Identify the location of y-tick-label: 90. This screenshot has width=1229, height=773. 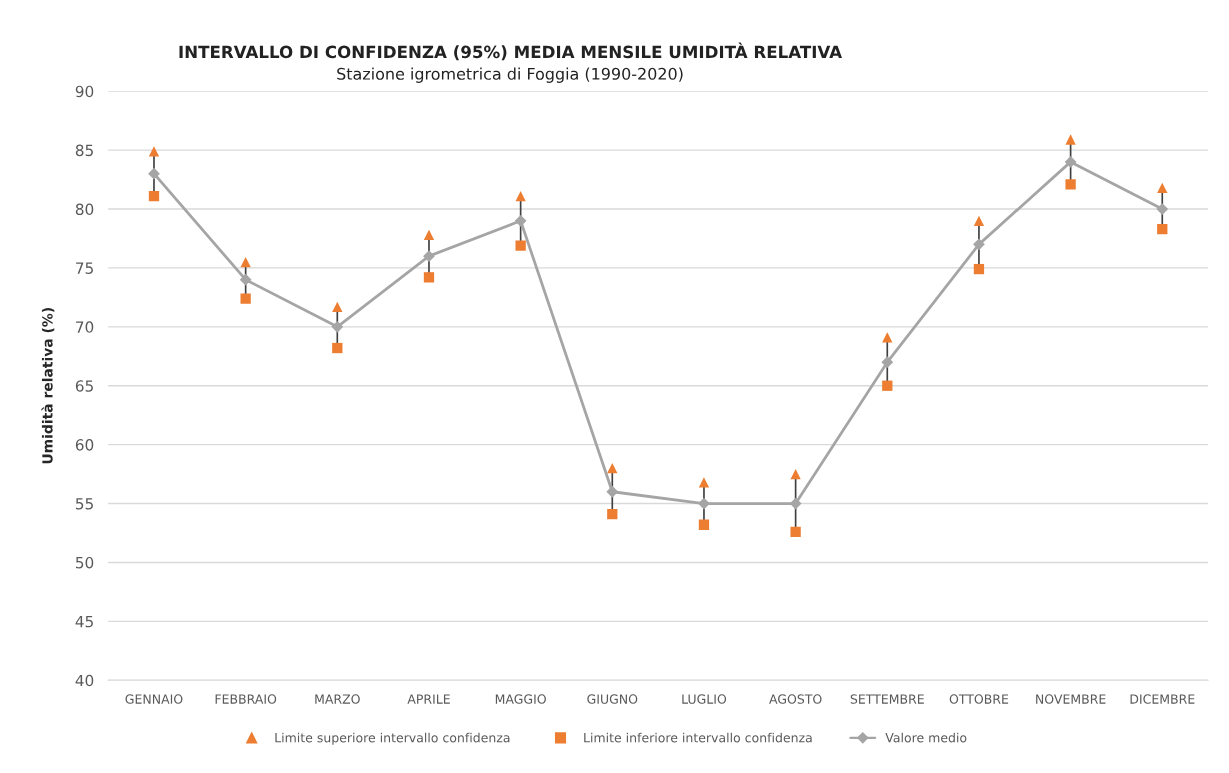
(84, 91).